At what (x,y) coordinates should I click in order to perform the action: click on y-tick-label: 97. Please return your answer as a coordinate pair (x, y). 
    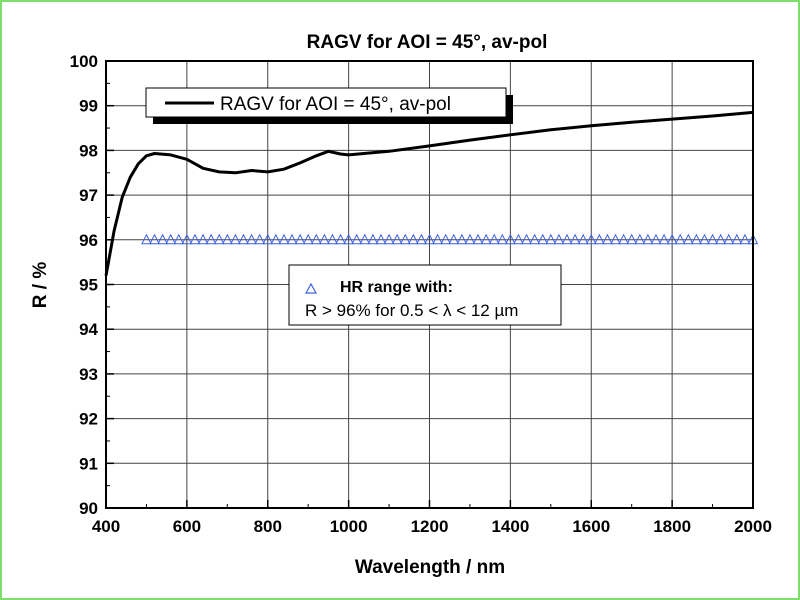
    Looking at the image, I should click on (88, 195).